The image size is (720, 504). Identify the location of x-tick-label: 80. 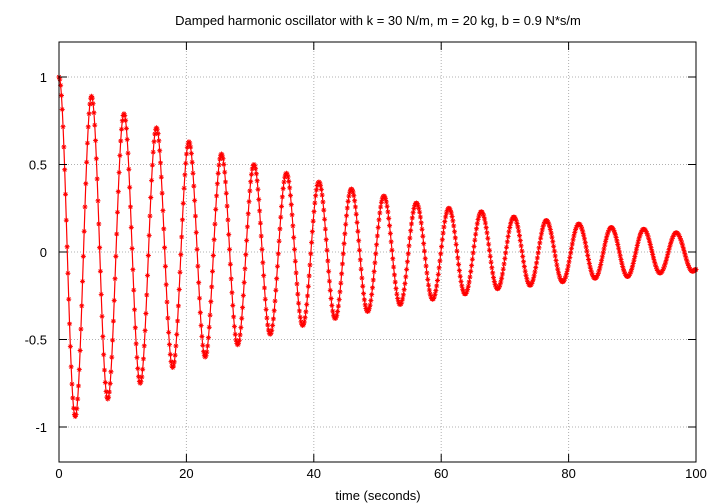
(568, 473).